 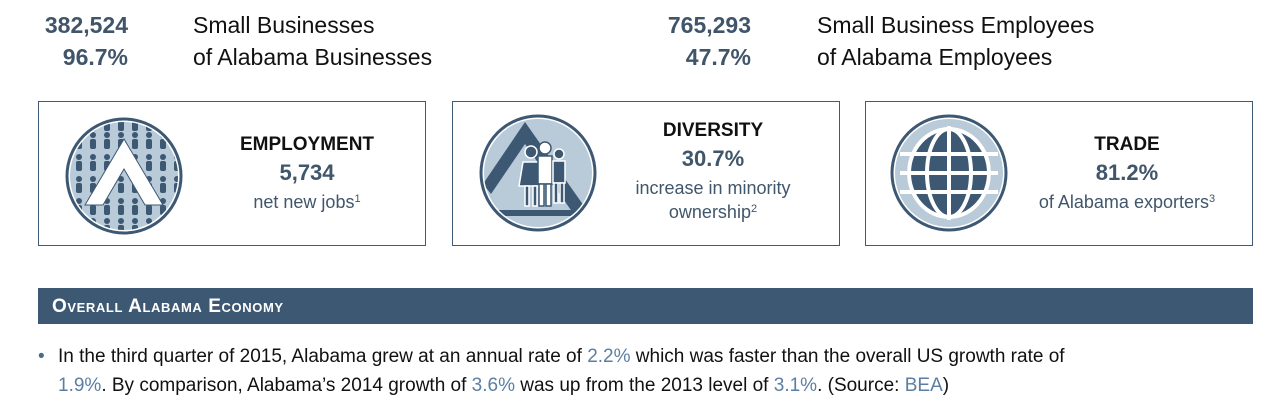 What do you see at coordinates (713, 158) in the screenshot?
I see `diversity-value: 30.7%` at bounding box center [713, 158].